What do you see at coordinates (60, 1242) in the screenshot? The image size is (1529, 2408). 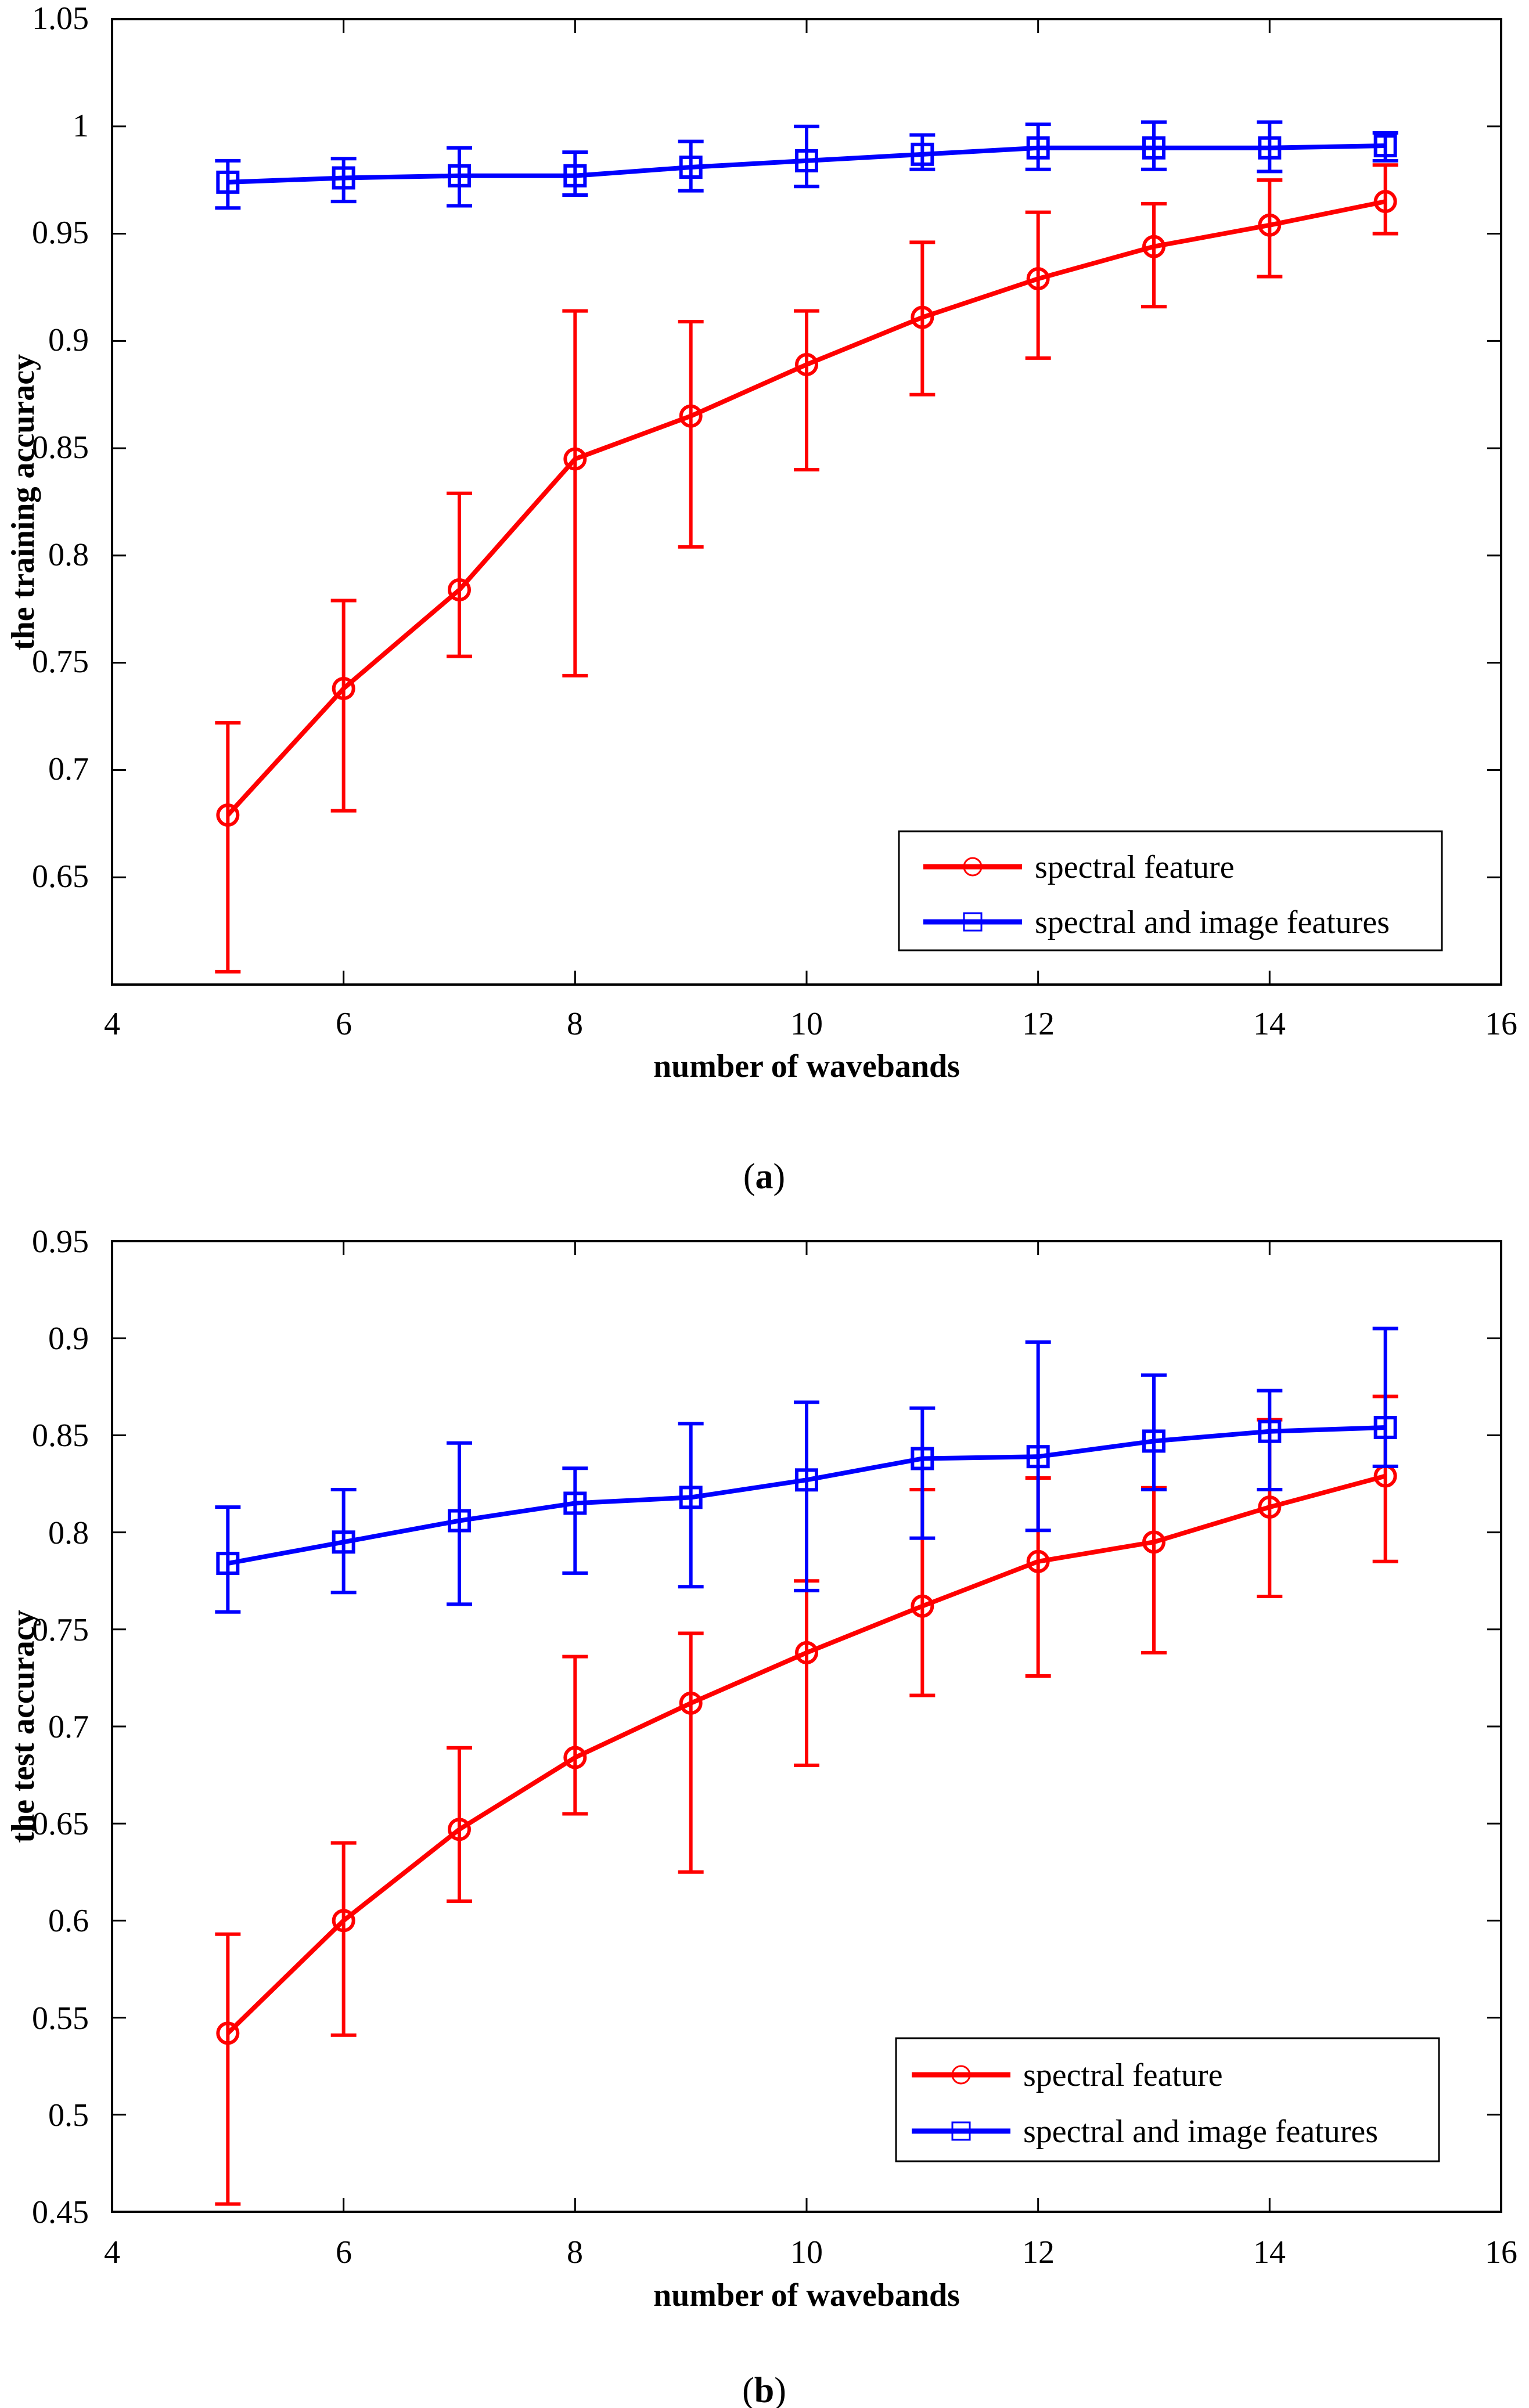 I see `chart-b-y-tick-label: 0.95` at bounding box center [60, 1242].